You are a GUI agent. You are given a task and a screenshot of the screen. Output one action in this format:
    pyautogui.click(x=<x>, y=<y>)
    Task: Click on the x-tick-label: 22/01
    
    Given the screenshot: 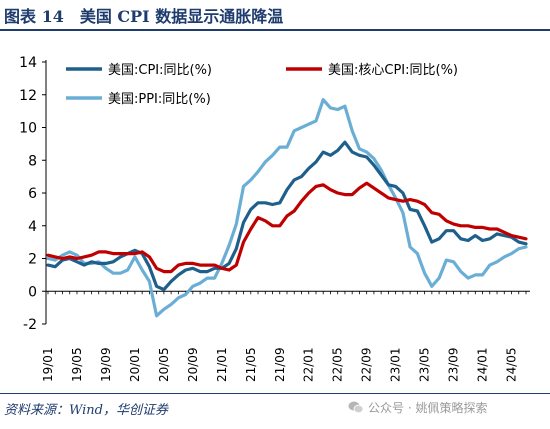 What is the action you would take?
    pyautogui.click(x=309, y=364)
    